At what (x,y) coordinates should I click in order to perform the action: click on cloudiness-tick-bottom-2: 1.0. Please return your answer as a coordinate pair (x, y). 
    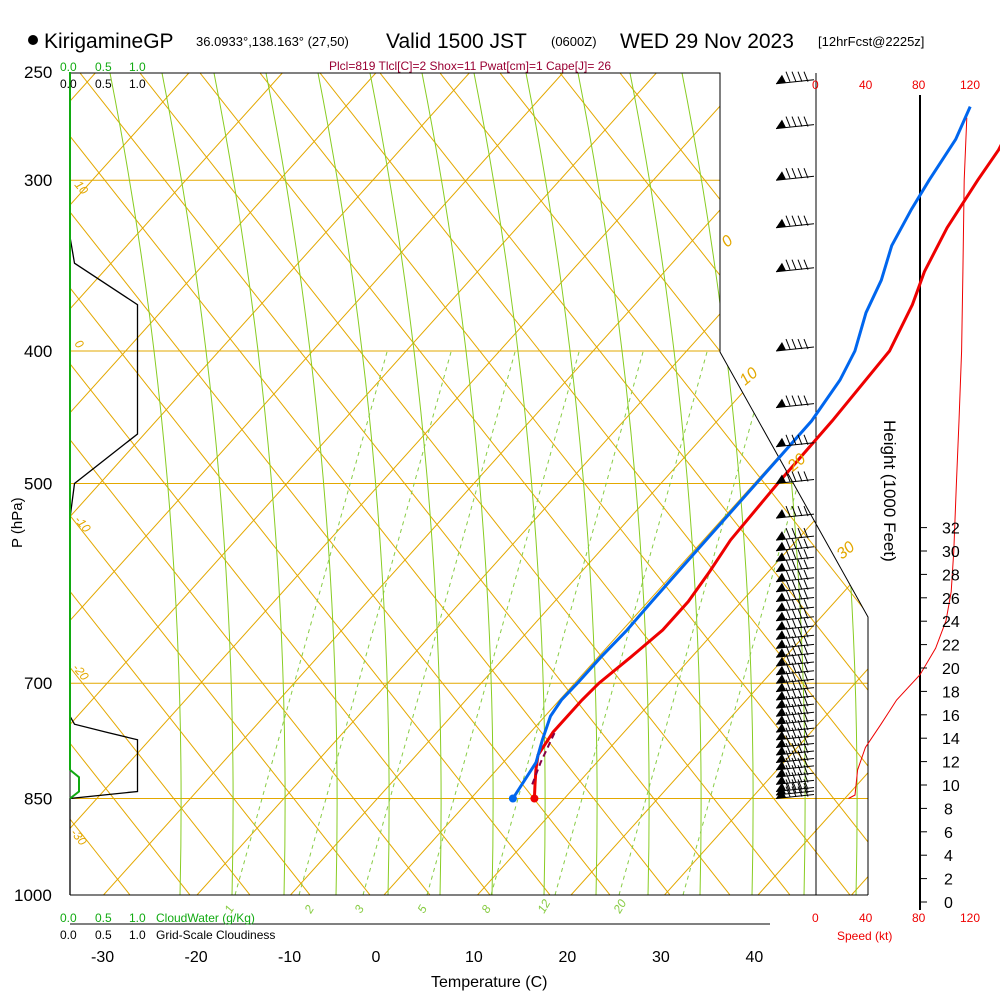
    Looking at the image, I should click on (137, 935).